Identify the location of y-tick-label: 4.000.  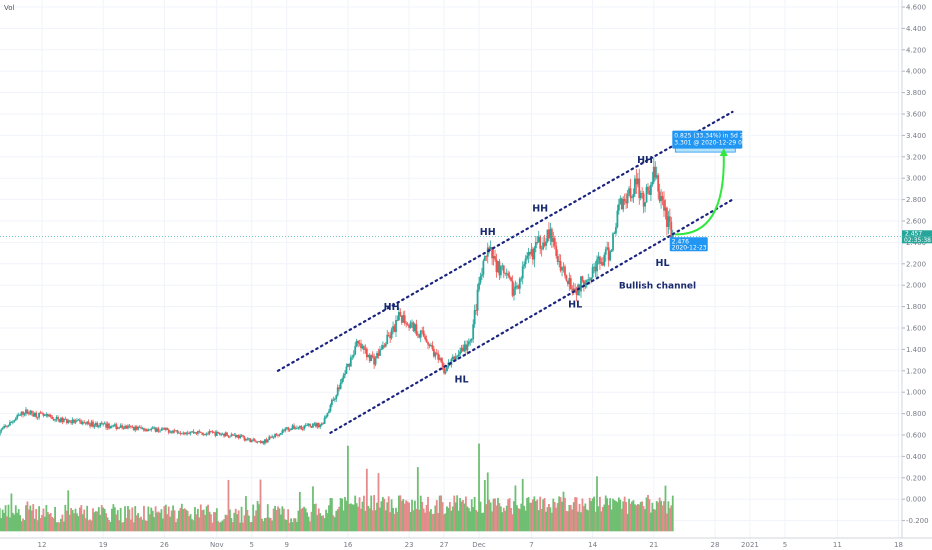
(916, 72).